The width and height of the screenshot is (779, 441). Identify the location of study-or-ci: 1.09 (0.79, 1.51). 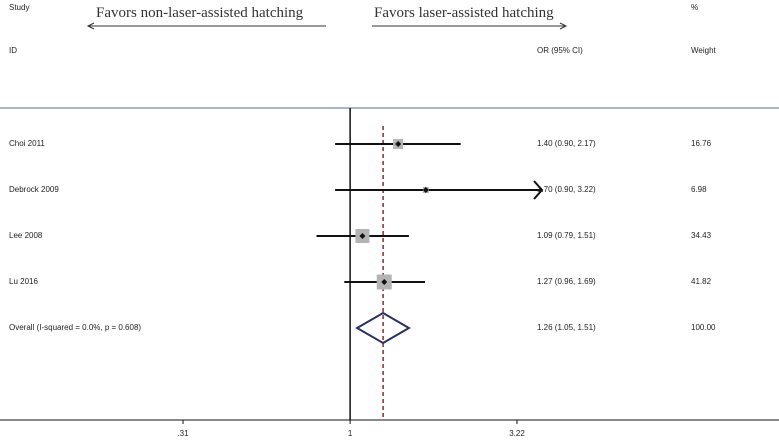
(566, 235).